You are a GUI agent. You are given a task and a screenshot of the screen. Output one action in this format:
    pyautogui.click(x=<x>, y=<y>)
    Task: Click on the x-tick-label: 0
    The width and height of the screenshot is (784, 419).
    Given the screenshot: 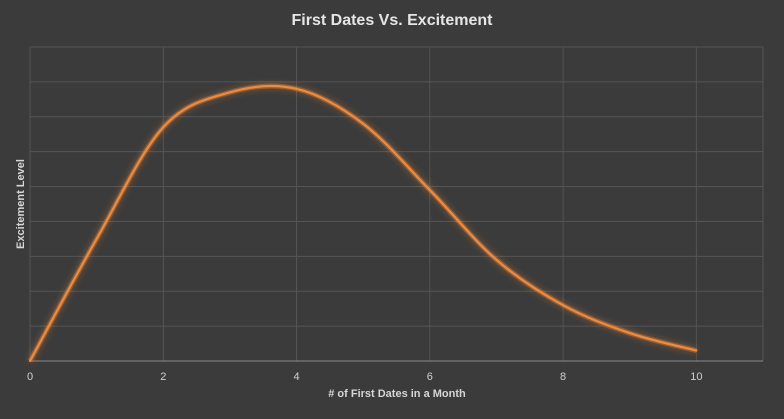 What is the action you would take?
    pyautogui.click(x=30, y=377)
    